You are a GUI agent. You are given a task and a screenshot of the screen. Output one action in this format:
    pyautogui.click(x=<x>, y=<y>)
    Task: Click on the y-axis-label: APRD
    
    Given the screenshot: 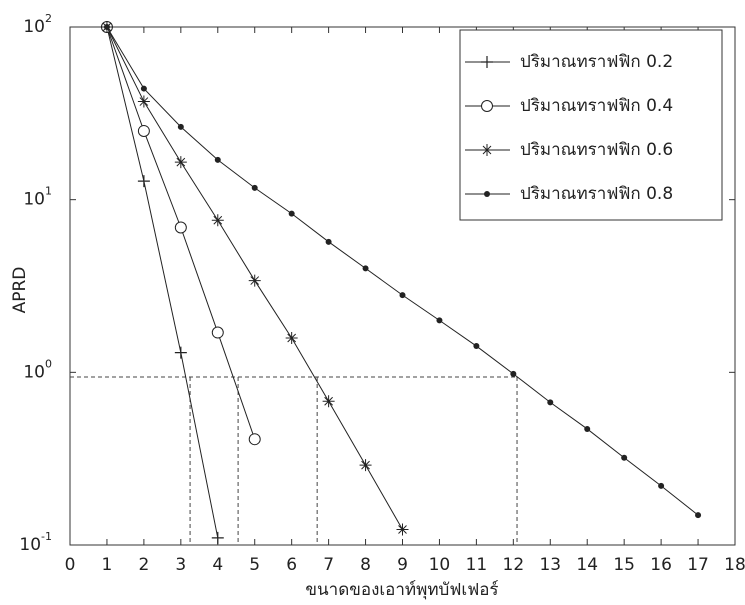 What is the action you would take?
    pyautogui.click(x=20, y=290)
    